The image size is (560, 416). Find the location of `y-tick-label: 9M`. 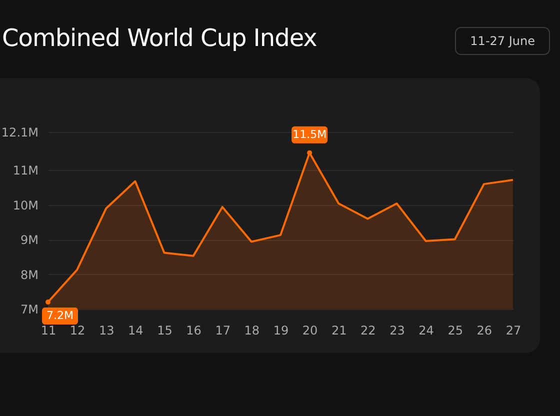

y-tick-label: 9M is located at coordinates (29, 240).